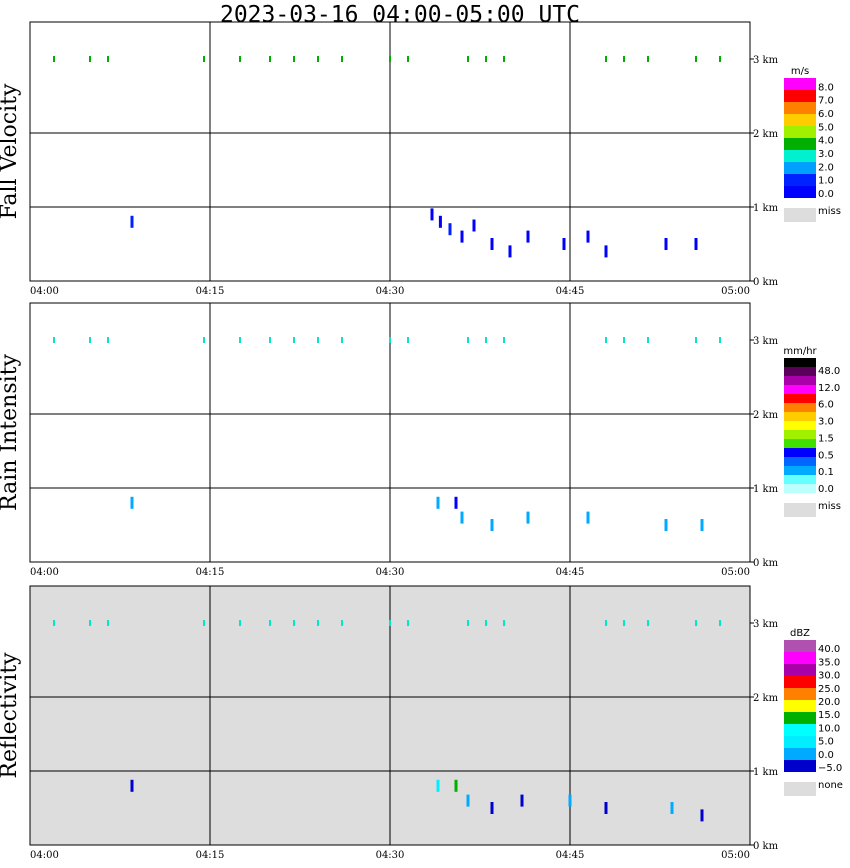  Describe the element at coordinates (766, 208) in the screenshot. I see `fall-velocity-y-tick-label-1km: 1 km` at that location.